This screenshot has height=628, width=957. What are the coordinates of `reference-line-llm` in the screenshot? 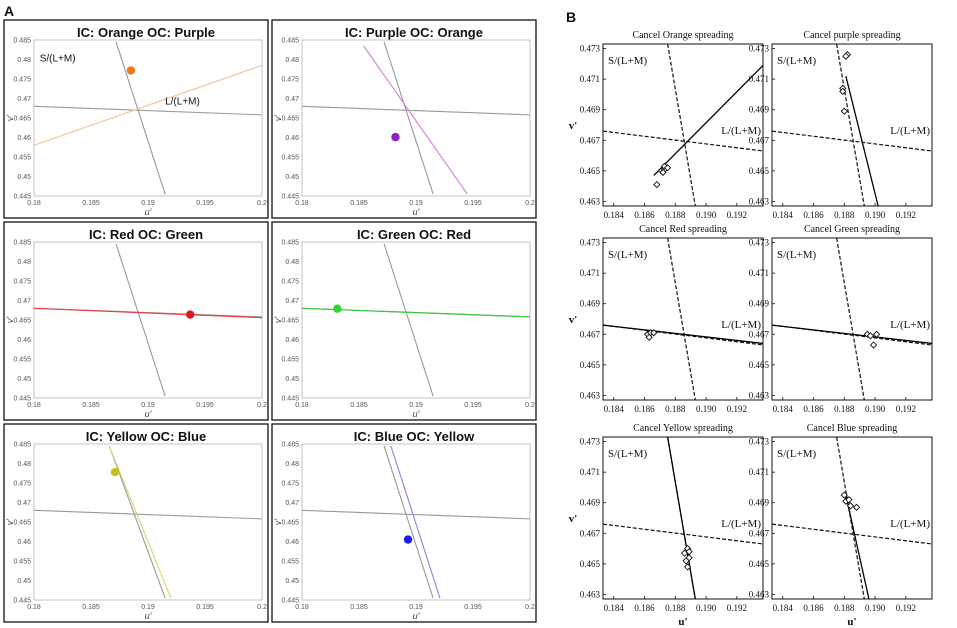 It's located at (683, 534).